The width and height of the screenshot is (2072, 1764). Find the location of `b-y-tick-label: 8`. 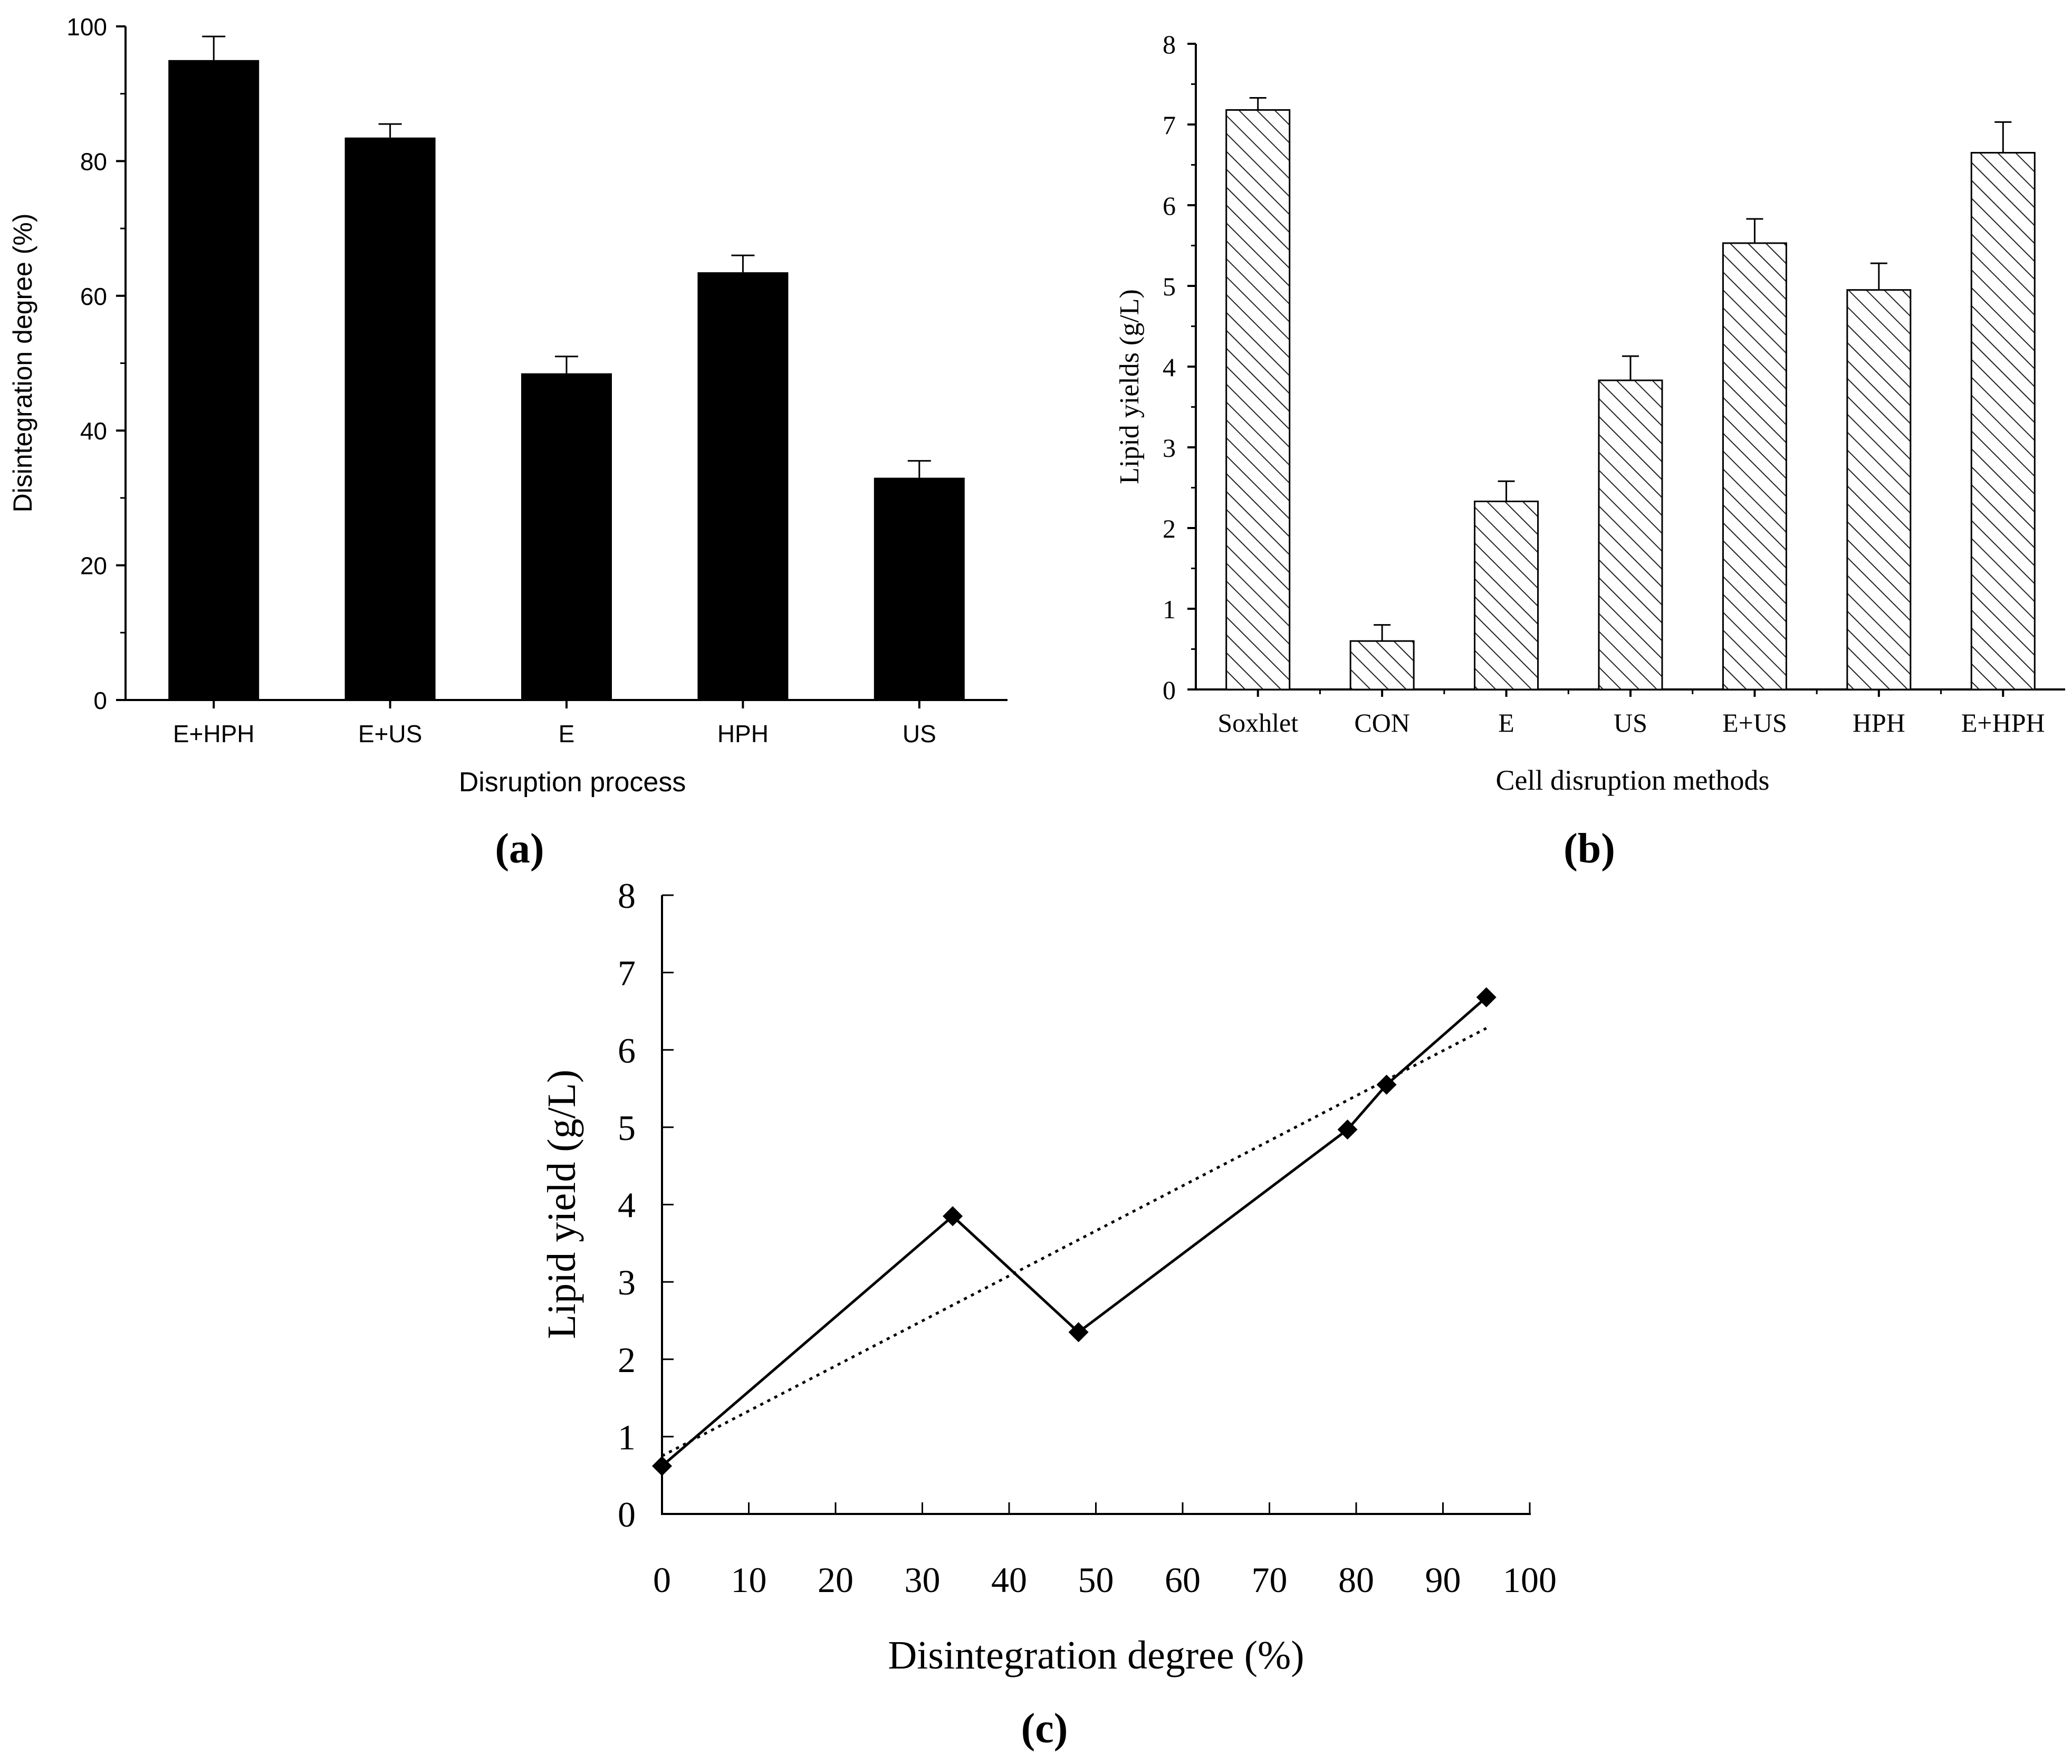

b-y-tick-label: 8 is located at coordinates (1170, 44).